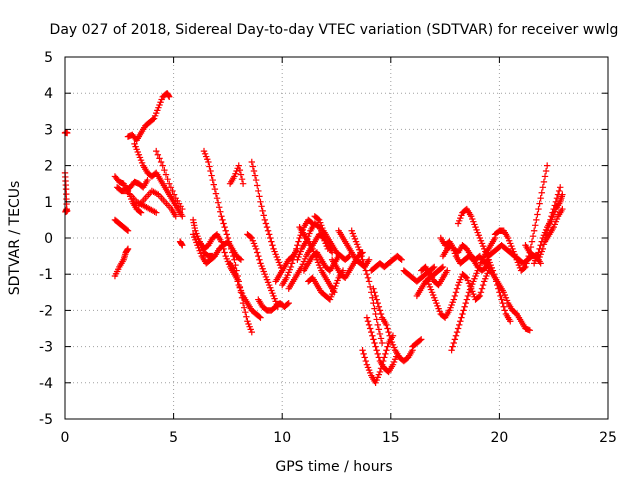  What do you see at coordinates (121, 225) in the screenshot?
I see `series-p03` at bounding box center [121, 225].